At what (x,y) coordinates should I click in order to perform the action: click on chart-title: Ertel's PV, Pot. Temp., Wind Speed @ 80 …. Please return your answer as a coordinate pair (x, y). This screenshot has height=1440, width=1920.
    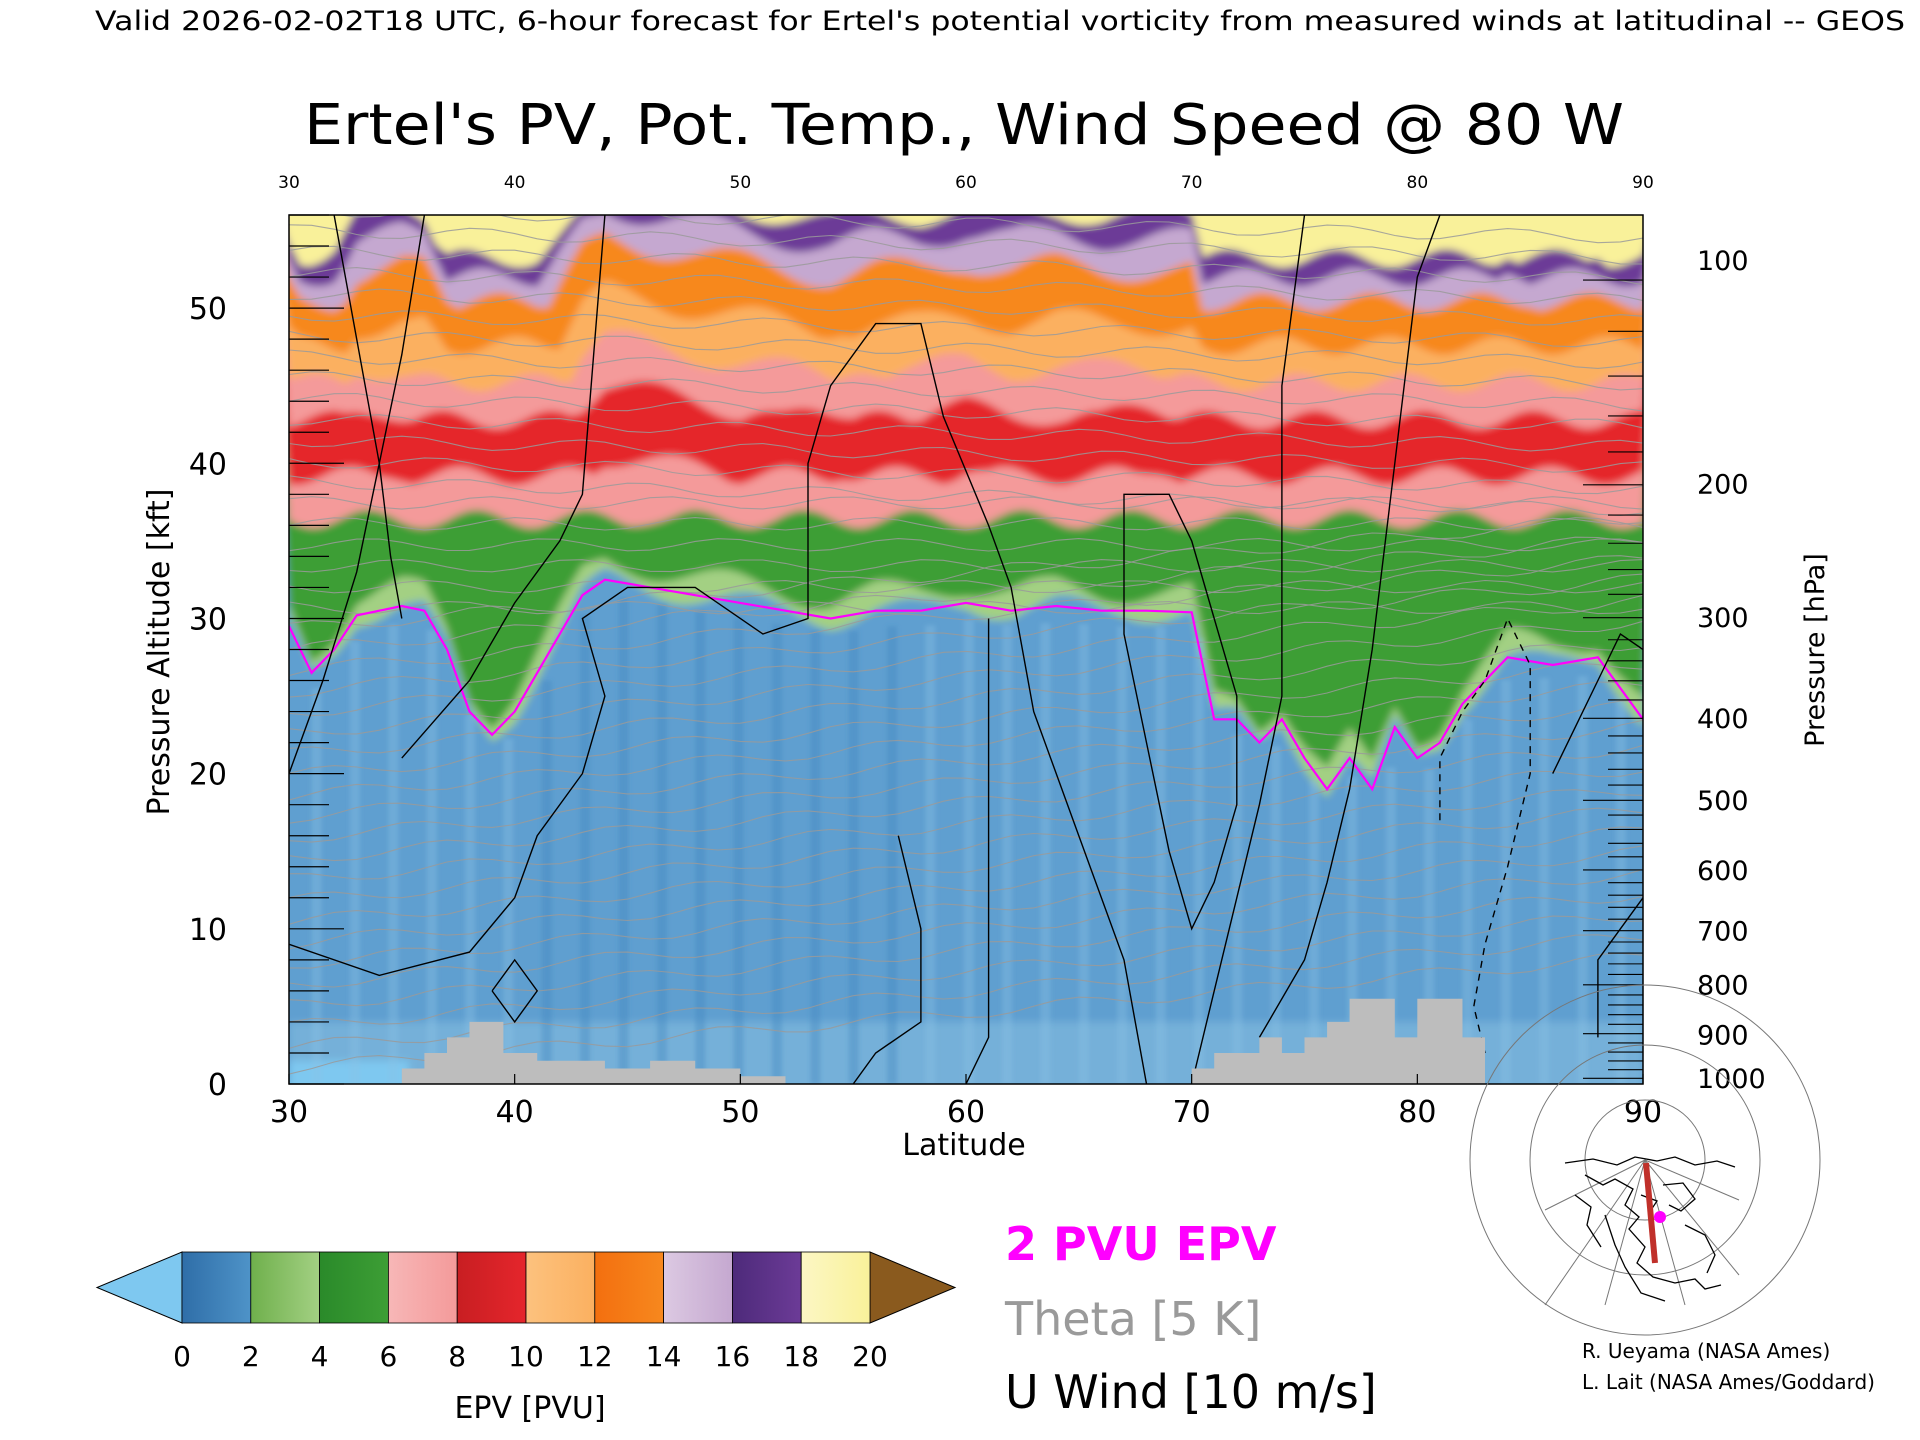
    Looking at the image, I should click on (964, 125).